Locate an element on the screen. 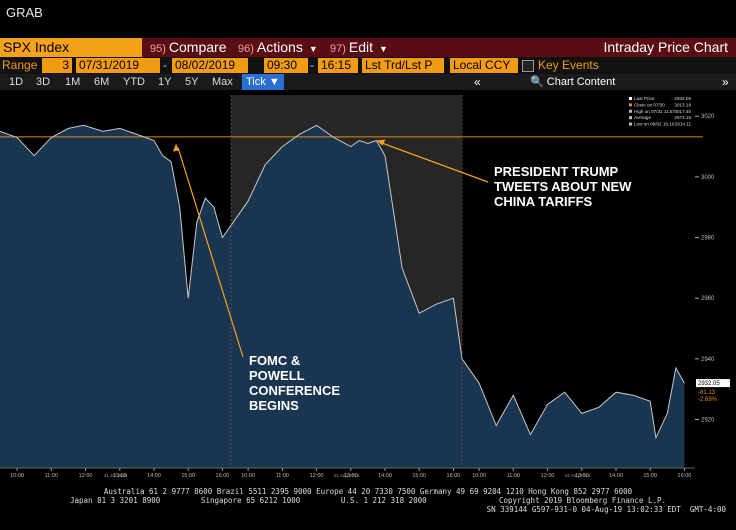 The width and height of the screenshot is (736, 530). tab-3d: 3D is located at coordinates (43, 82).